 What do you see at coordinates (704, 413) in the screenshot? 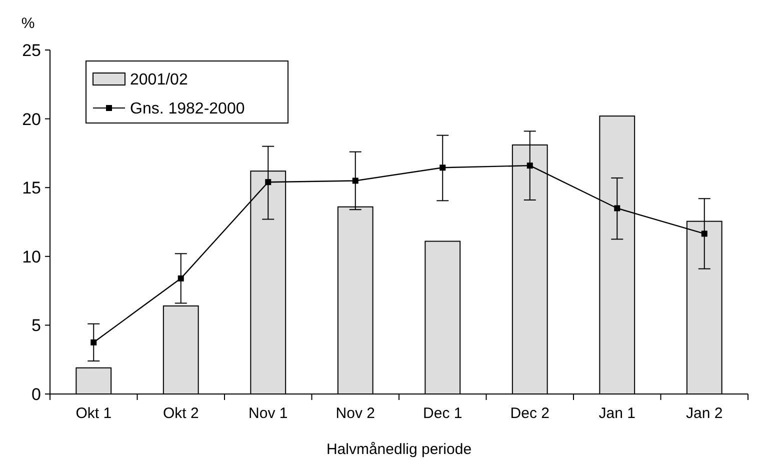
I see `x-tick-label: Jan 2` at bounding box center [704, 413].